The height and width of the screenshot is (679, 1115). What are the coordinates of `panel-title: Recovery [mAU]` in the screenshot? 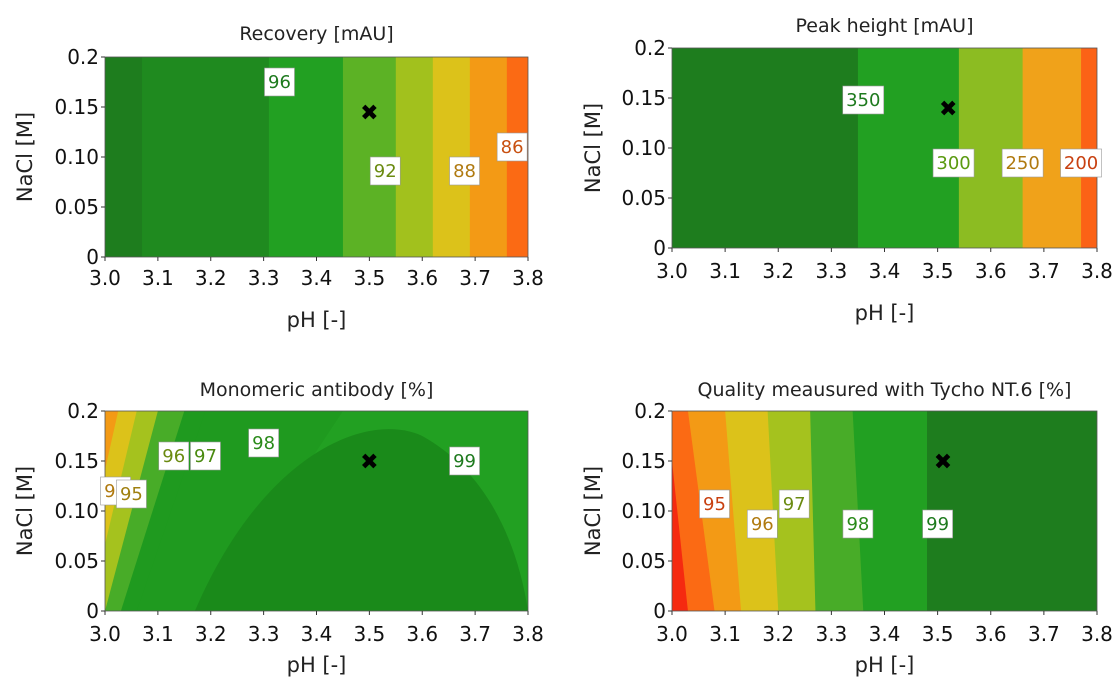 It's located at (316, 34).